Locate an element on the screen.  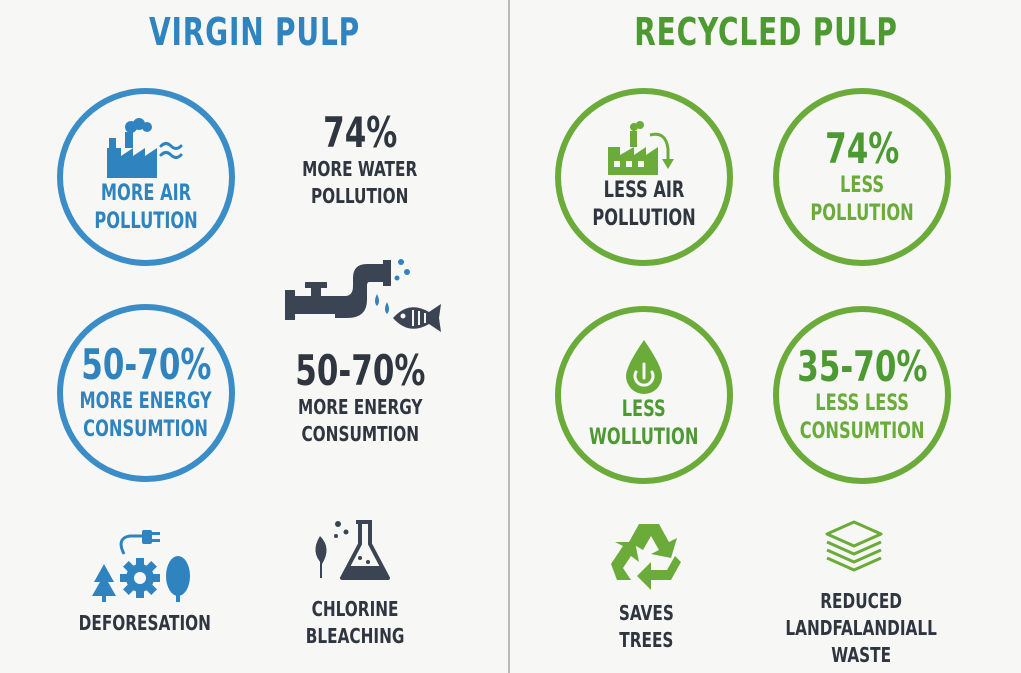
virgin-water-pollution-value: 74% is located at coordinates (360, 132).